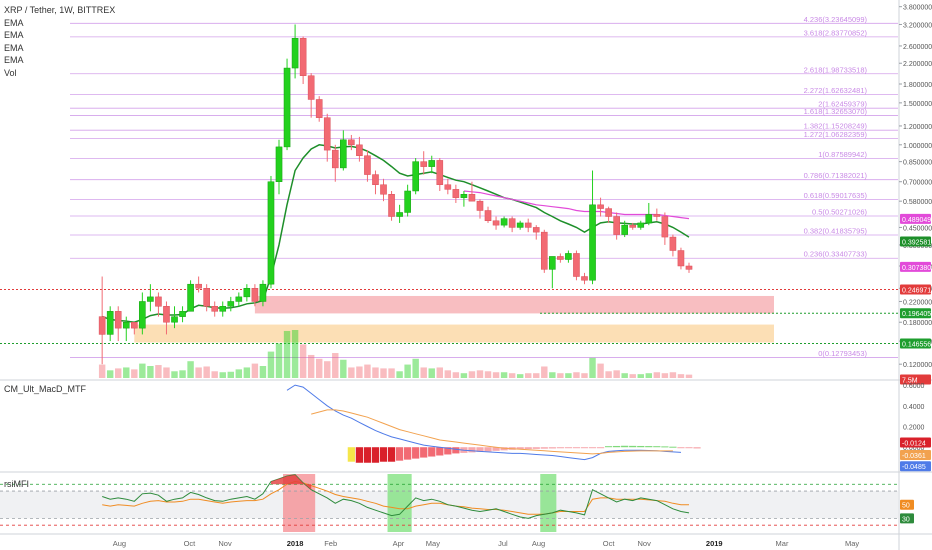  Describe the element at coordinates (14, 35) in the screenshot. I see `indicator-ema-2: EMA` at that location.